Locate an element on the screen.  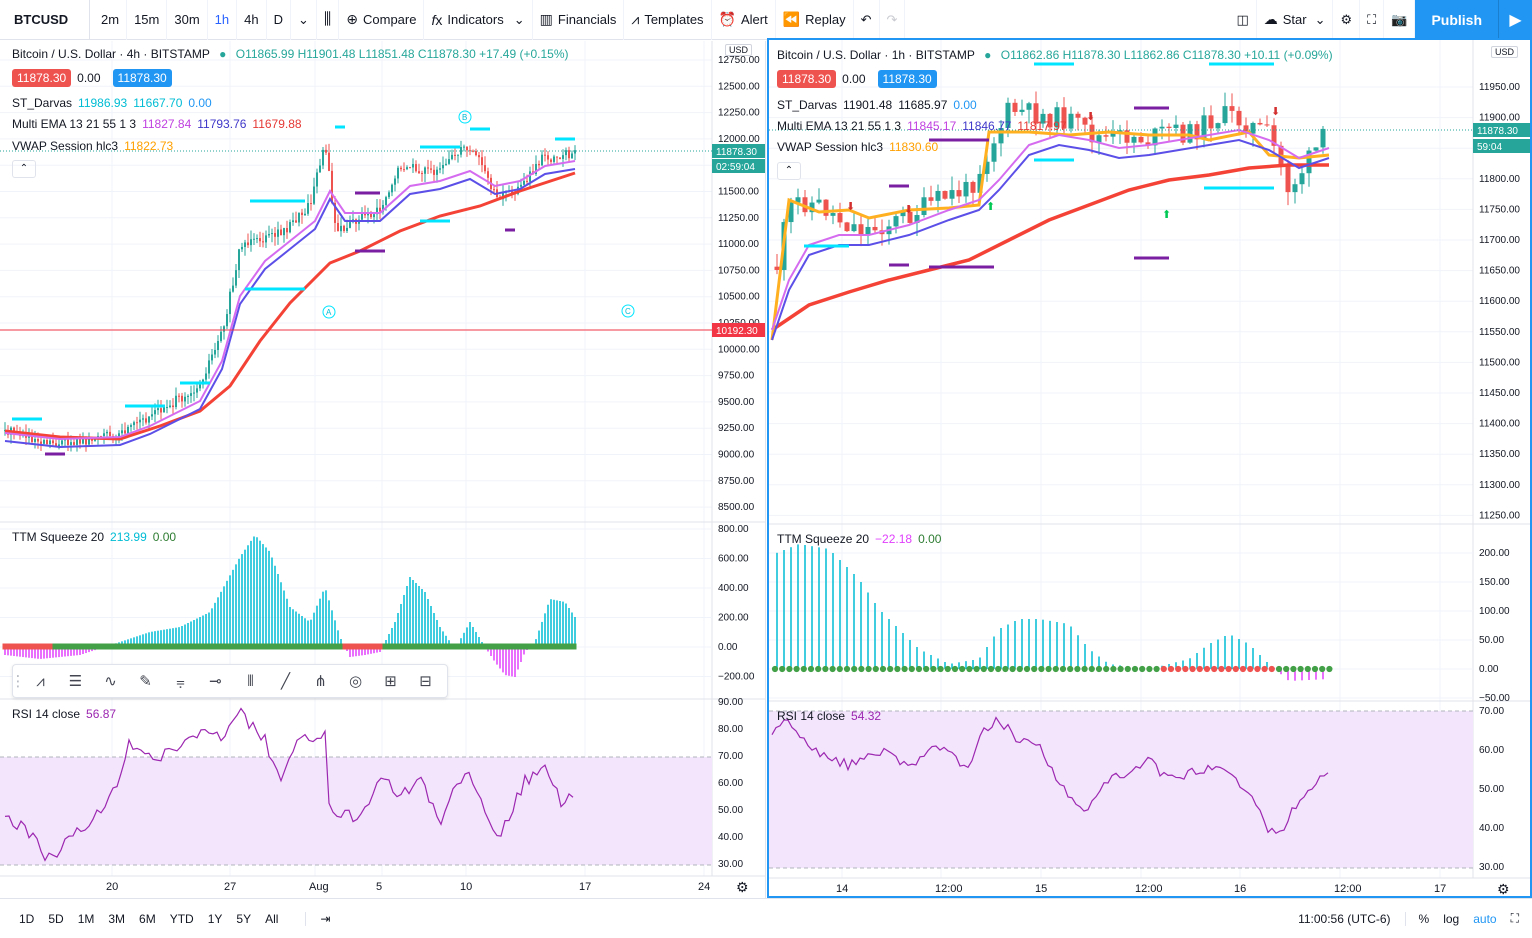
right-darvas-legend: ST_Darvas 11901.48 11685.97 0.00 is located at coordinates (880, 105).